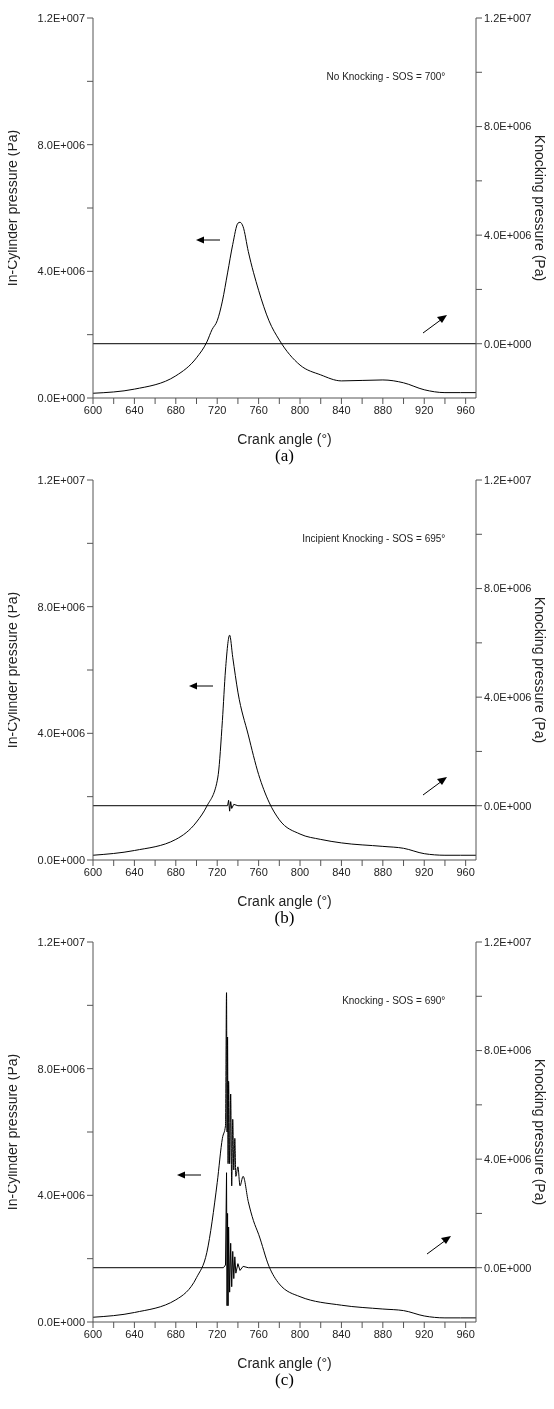  What do you see at coordinates (386, 77) in the screenshot?
I see `annotation: No Knocking - SOS = 700°` at bounding box center [386, 77].